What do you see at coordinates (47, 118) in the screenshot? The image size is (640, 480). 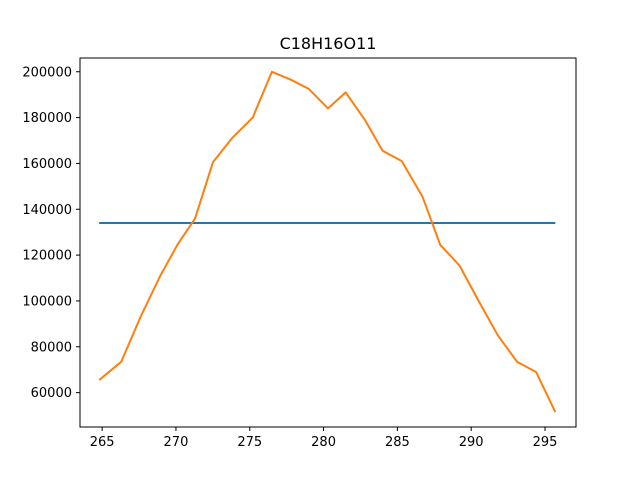 I see `y-tick-label: 180000` at bounding box center [47, 118].